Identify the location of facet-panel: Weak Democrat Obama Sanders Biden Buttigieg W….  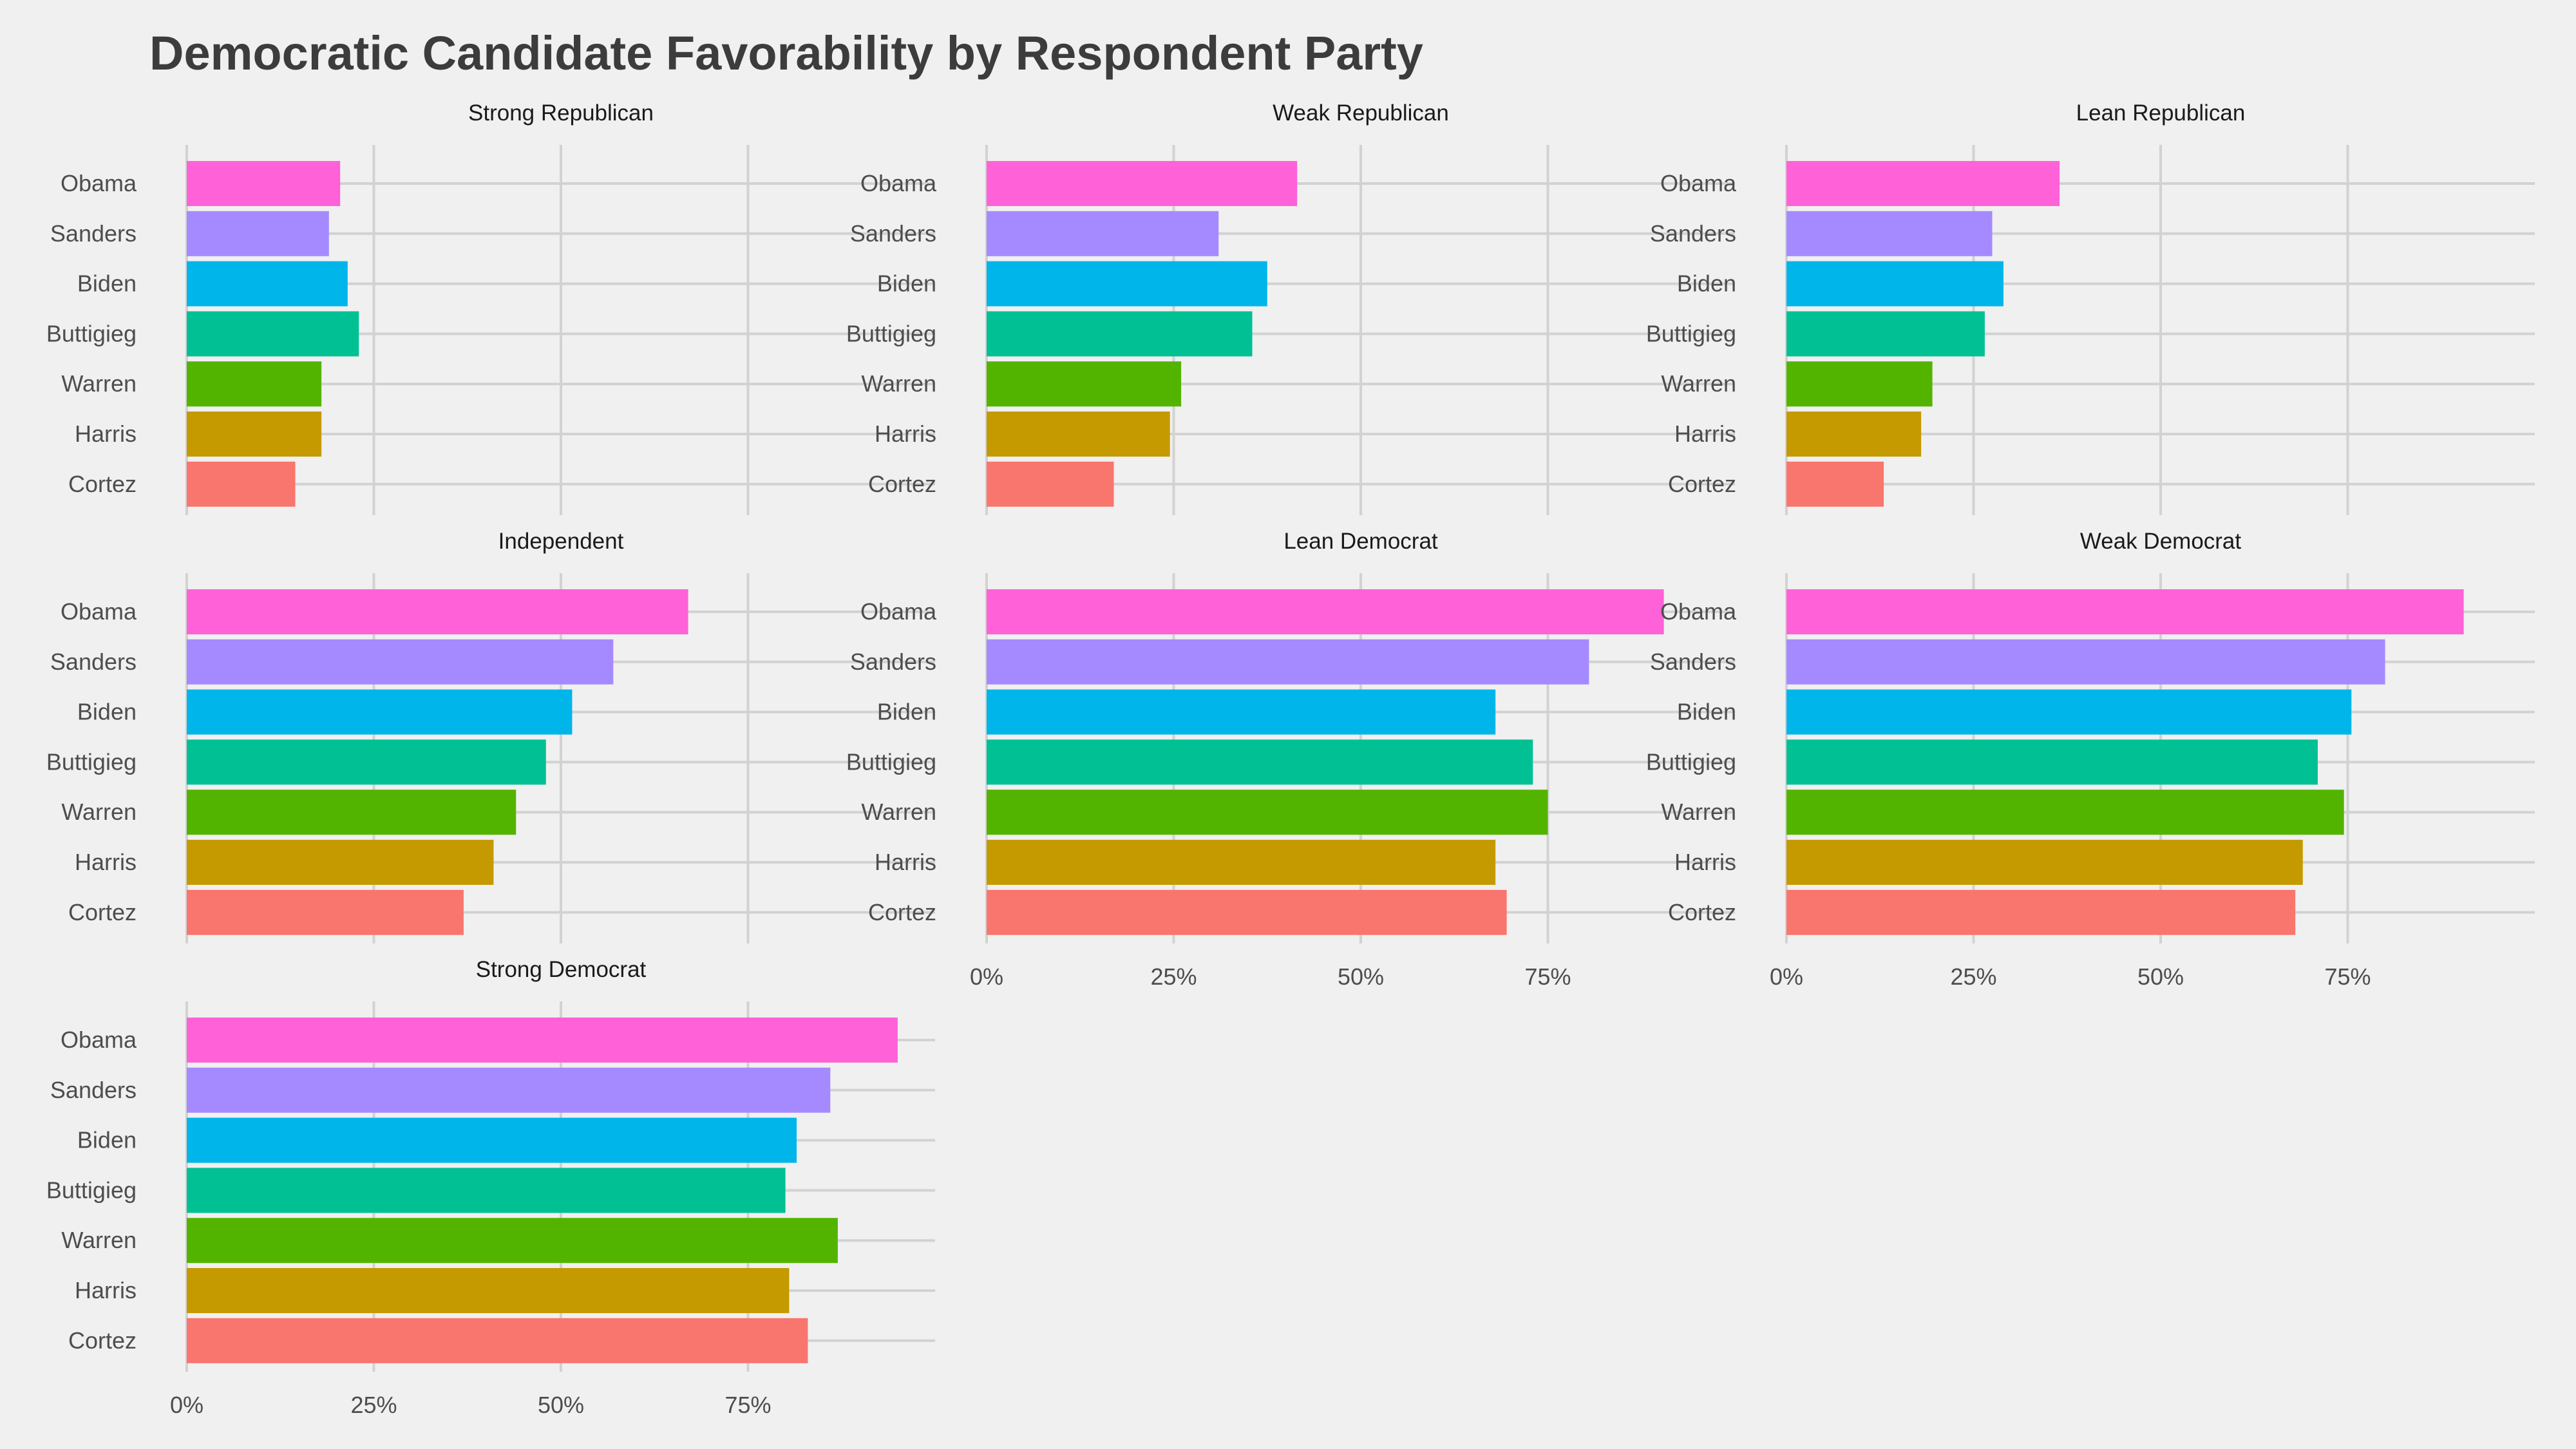
(2090, 759).